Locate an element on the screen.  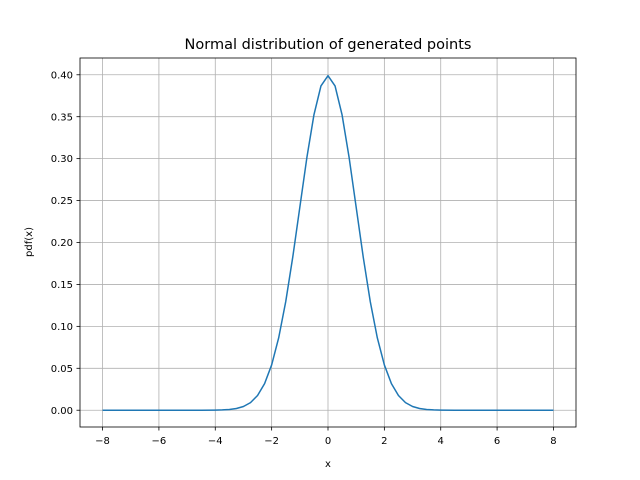
y-axis: 0.00 0.05 0.10 0.15 0.20 0.25 0.30 0.35 0.40 is located at coordinates (65, 243).